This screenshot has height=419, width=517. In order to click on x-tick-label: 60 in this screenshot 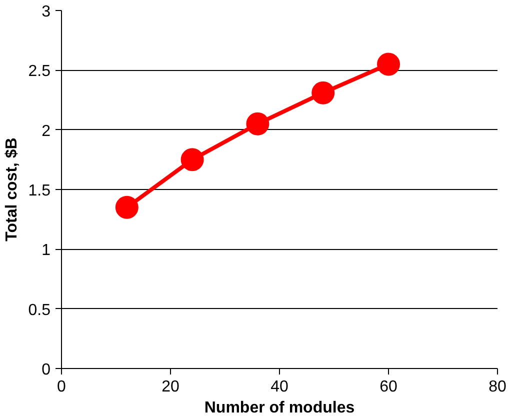, I will do `click(389, 387)`.